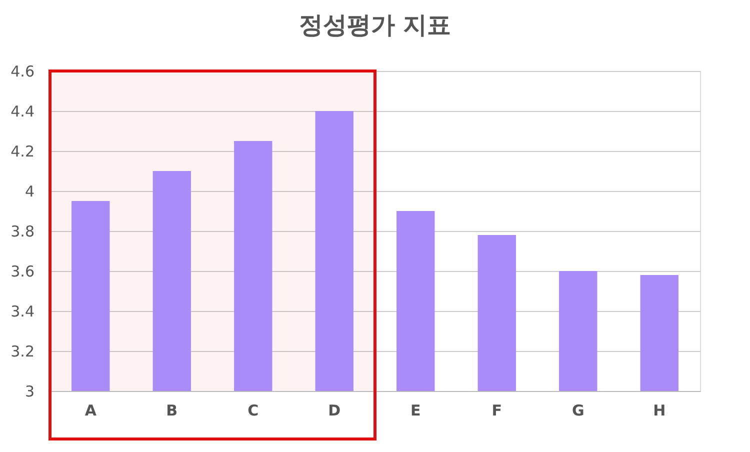  What do you see at coordinates (172, 411) in the screenshot?
I see `x-tick-label: B` at bounding box center [172, 411].